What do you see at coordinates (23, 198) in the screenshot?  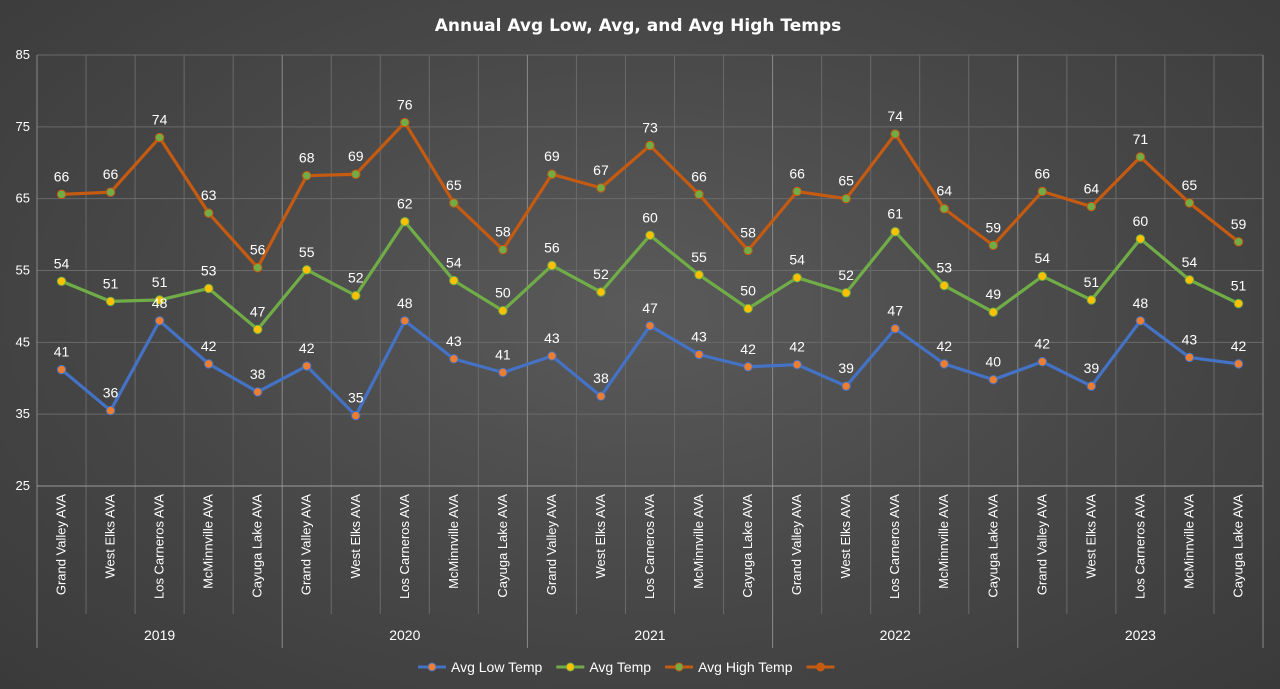 I see `y-tick-label: 65` at bounding box center [23, 198].